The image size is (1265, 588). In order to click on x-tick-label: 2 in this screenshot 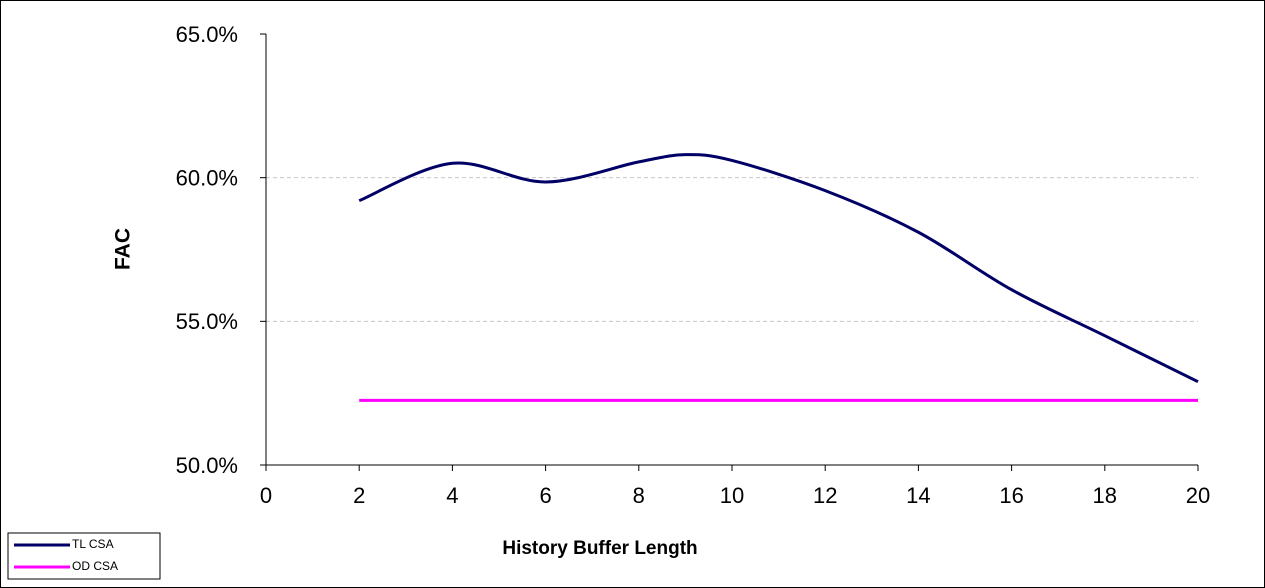, I will do `click(359, 495)`.